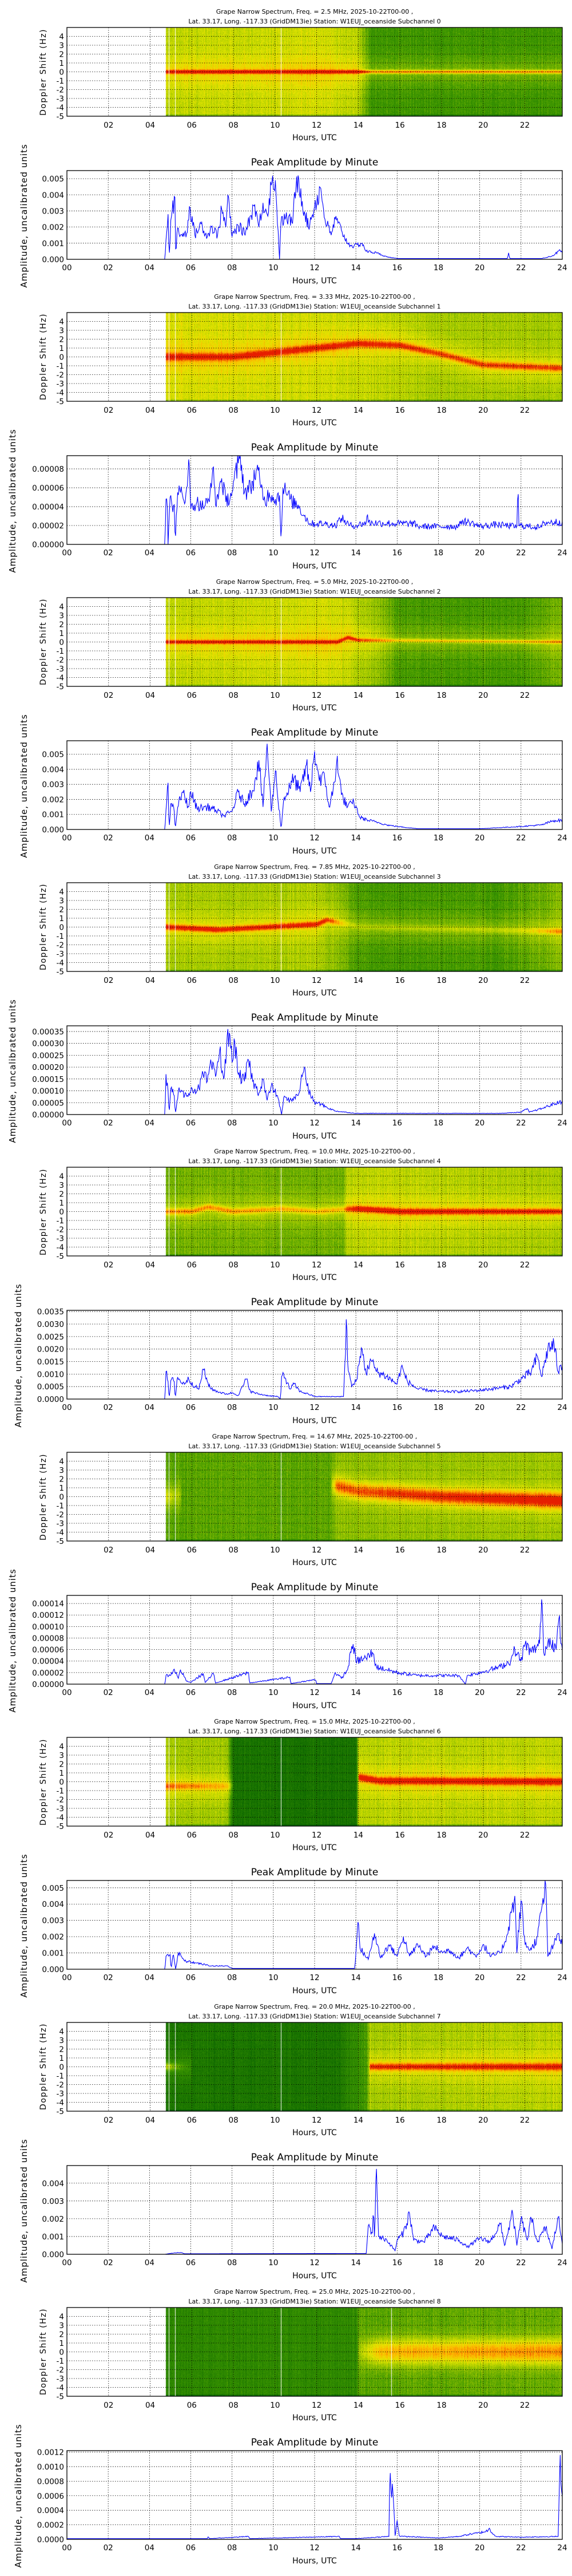 This screenshot has height=2576, width=572. I want to click on amplitude-xtick-label: 06, so click(191, 838).